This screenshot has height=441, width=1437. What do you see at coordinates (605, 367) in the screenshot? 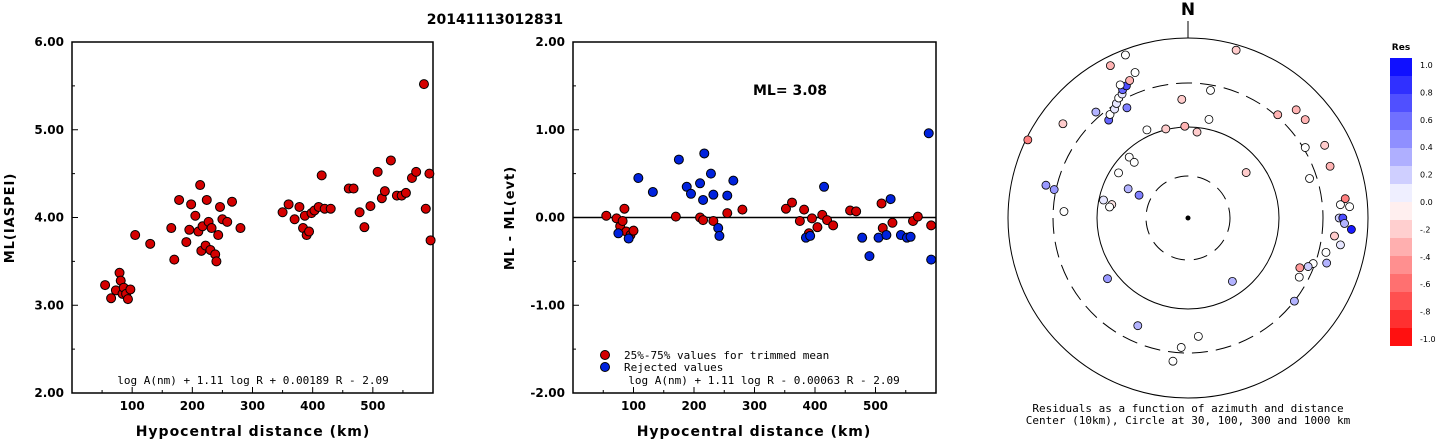
I see `legend-marker-rejected` at bounding box center [605, 367].